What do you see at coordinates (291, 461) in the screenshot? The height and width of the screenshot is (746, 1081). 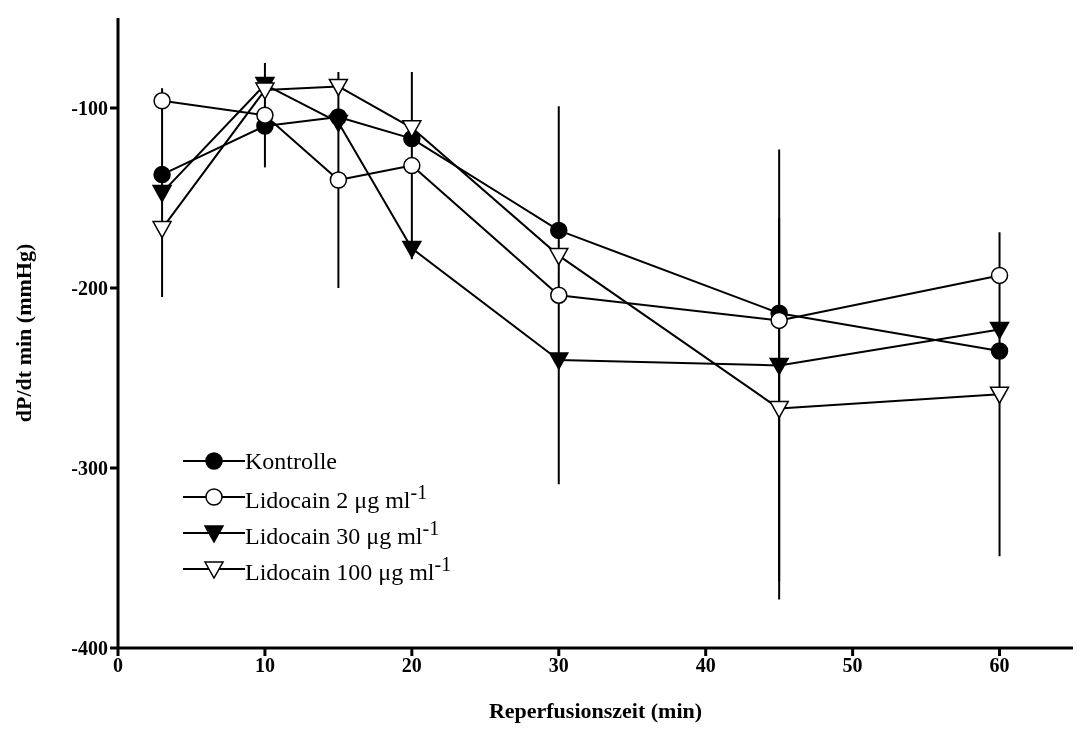 I see `legend-label: Kontrolle` at bounding box center [291, 461].